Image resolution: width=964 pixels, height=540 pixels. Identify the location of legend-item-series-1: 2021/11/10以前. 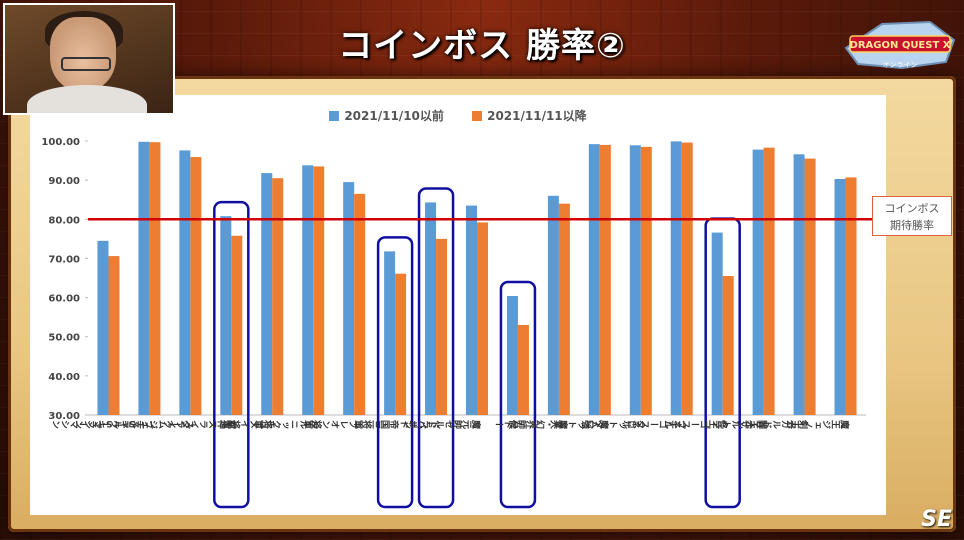
(386, 115).